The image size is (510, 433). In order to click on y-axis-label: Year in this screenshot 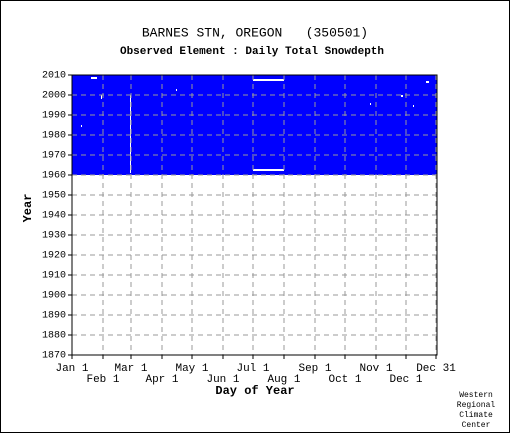, I will do `click(28, 208)`.